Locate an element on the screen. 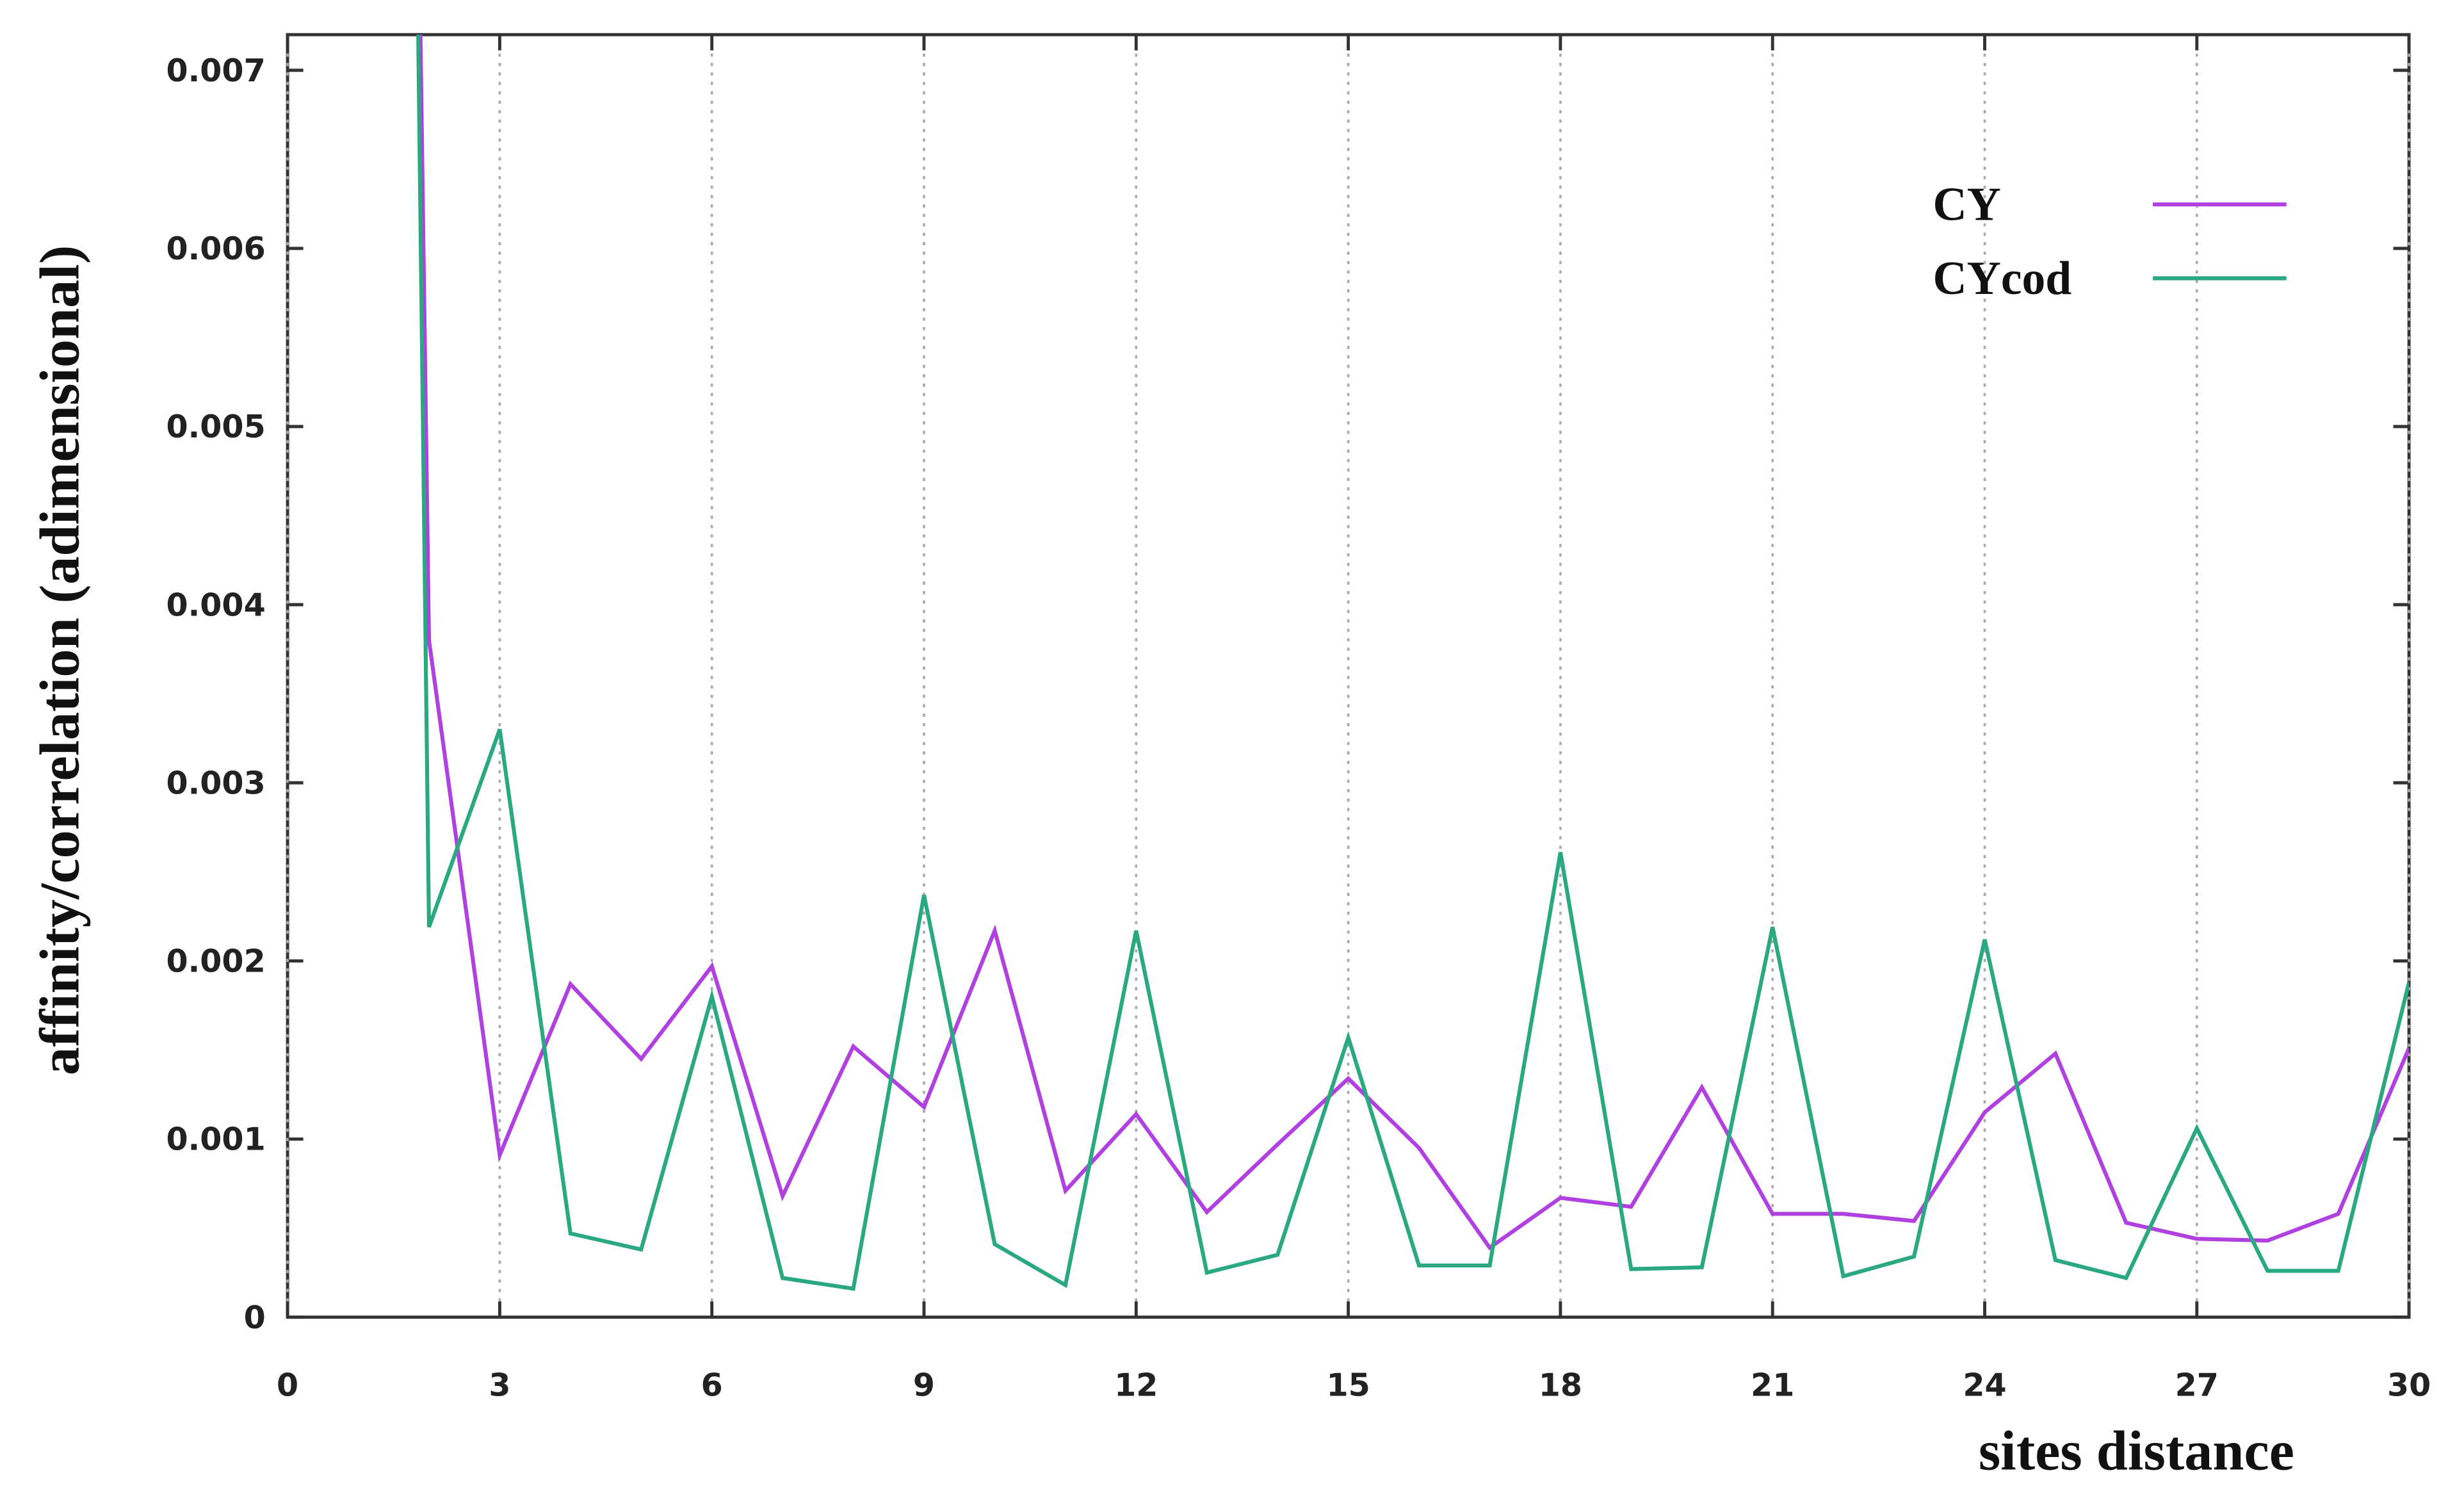 The height and width of the screenshot is (1498, 2464). x-tick-label: 30 is located at coordinates (2409, 1384).